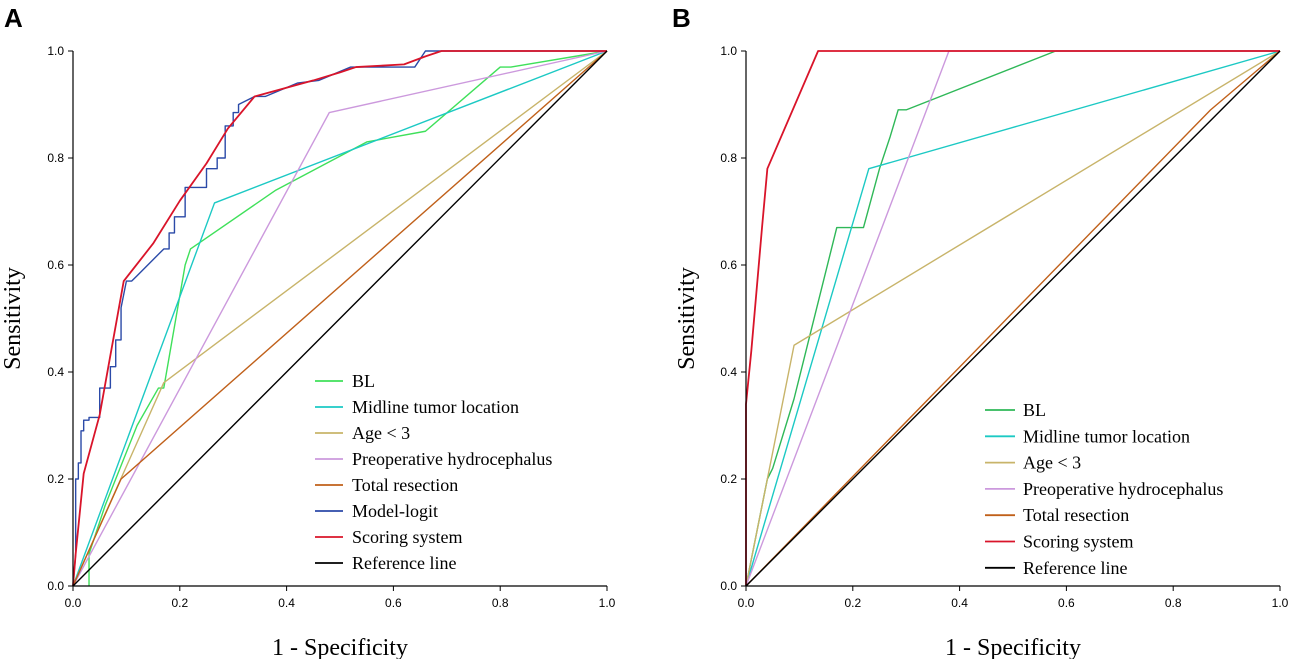 The height and width of the screenshot is (659, 1292). I want to click on legend-label-model-logit: Model-logit, so click(395, 511).